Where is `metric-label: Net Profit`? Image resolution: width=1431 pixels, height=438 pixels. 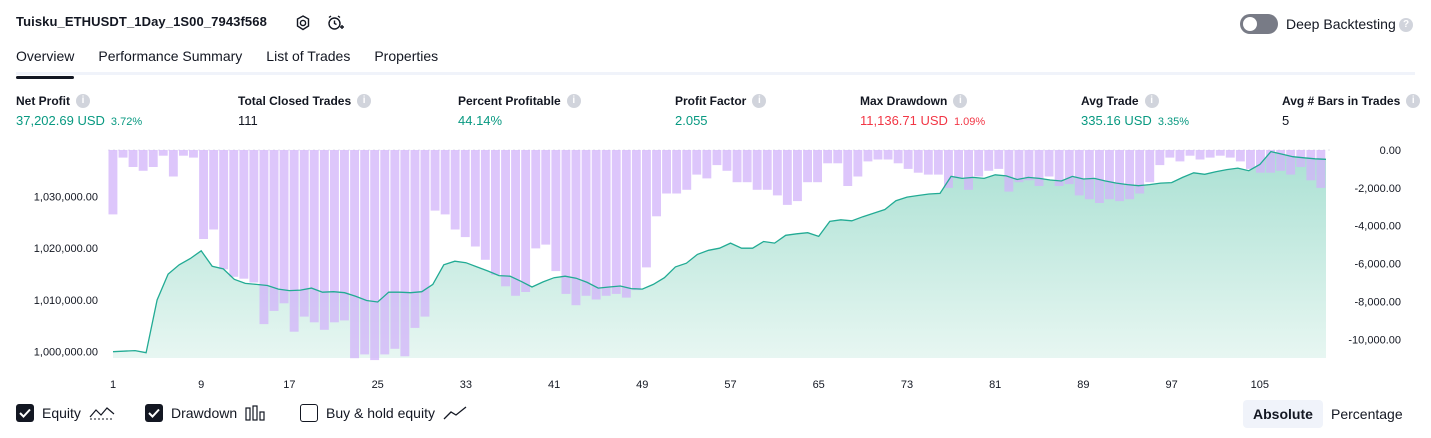 metric-label: Net Profit is located at coordinates (43, 101).